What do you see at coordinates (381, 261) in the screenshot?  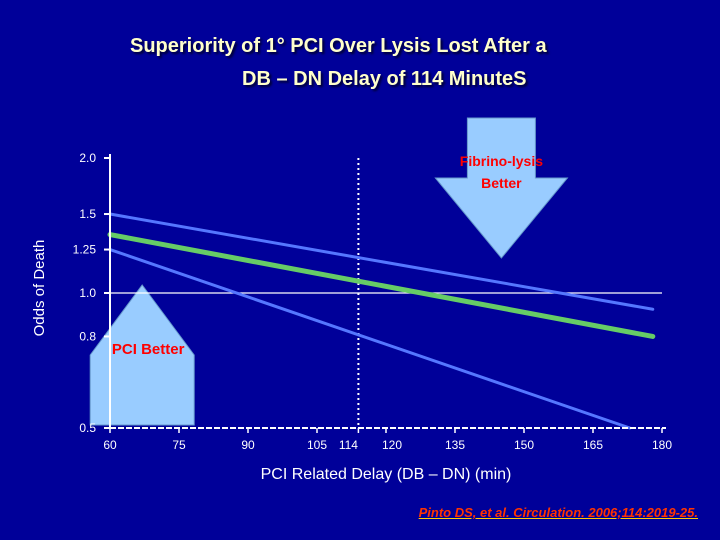 I see `series-line-upper` at bounding box center [381, 261].